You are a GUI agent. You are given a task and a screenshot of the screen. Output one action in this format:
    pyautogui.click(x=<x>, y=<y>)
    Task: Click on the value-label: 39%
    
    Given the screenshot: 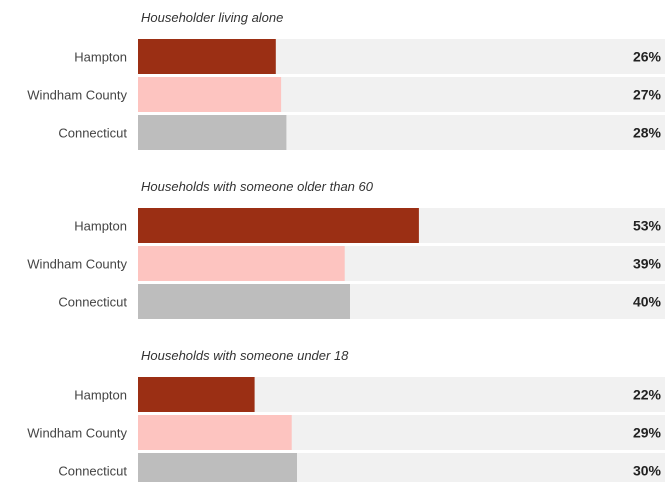 What is the action you would take?
    pyautogui.click(x=647, y=264)
    